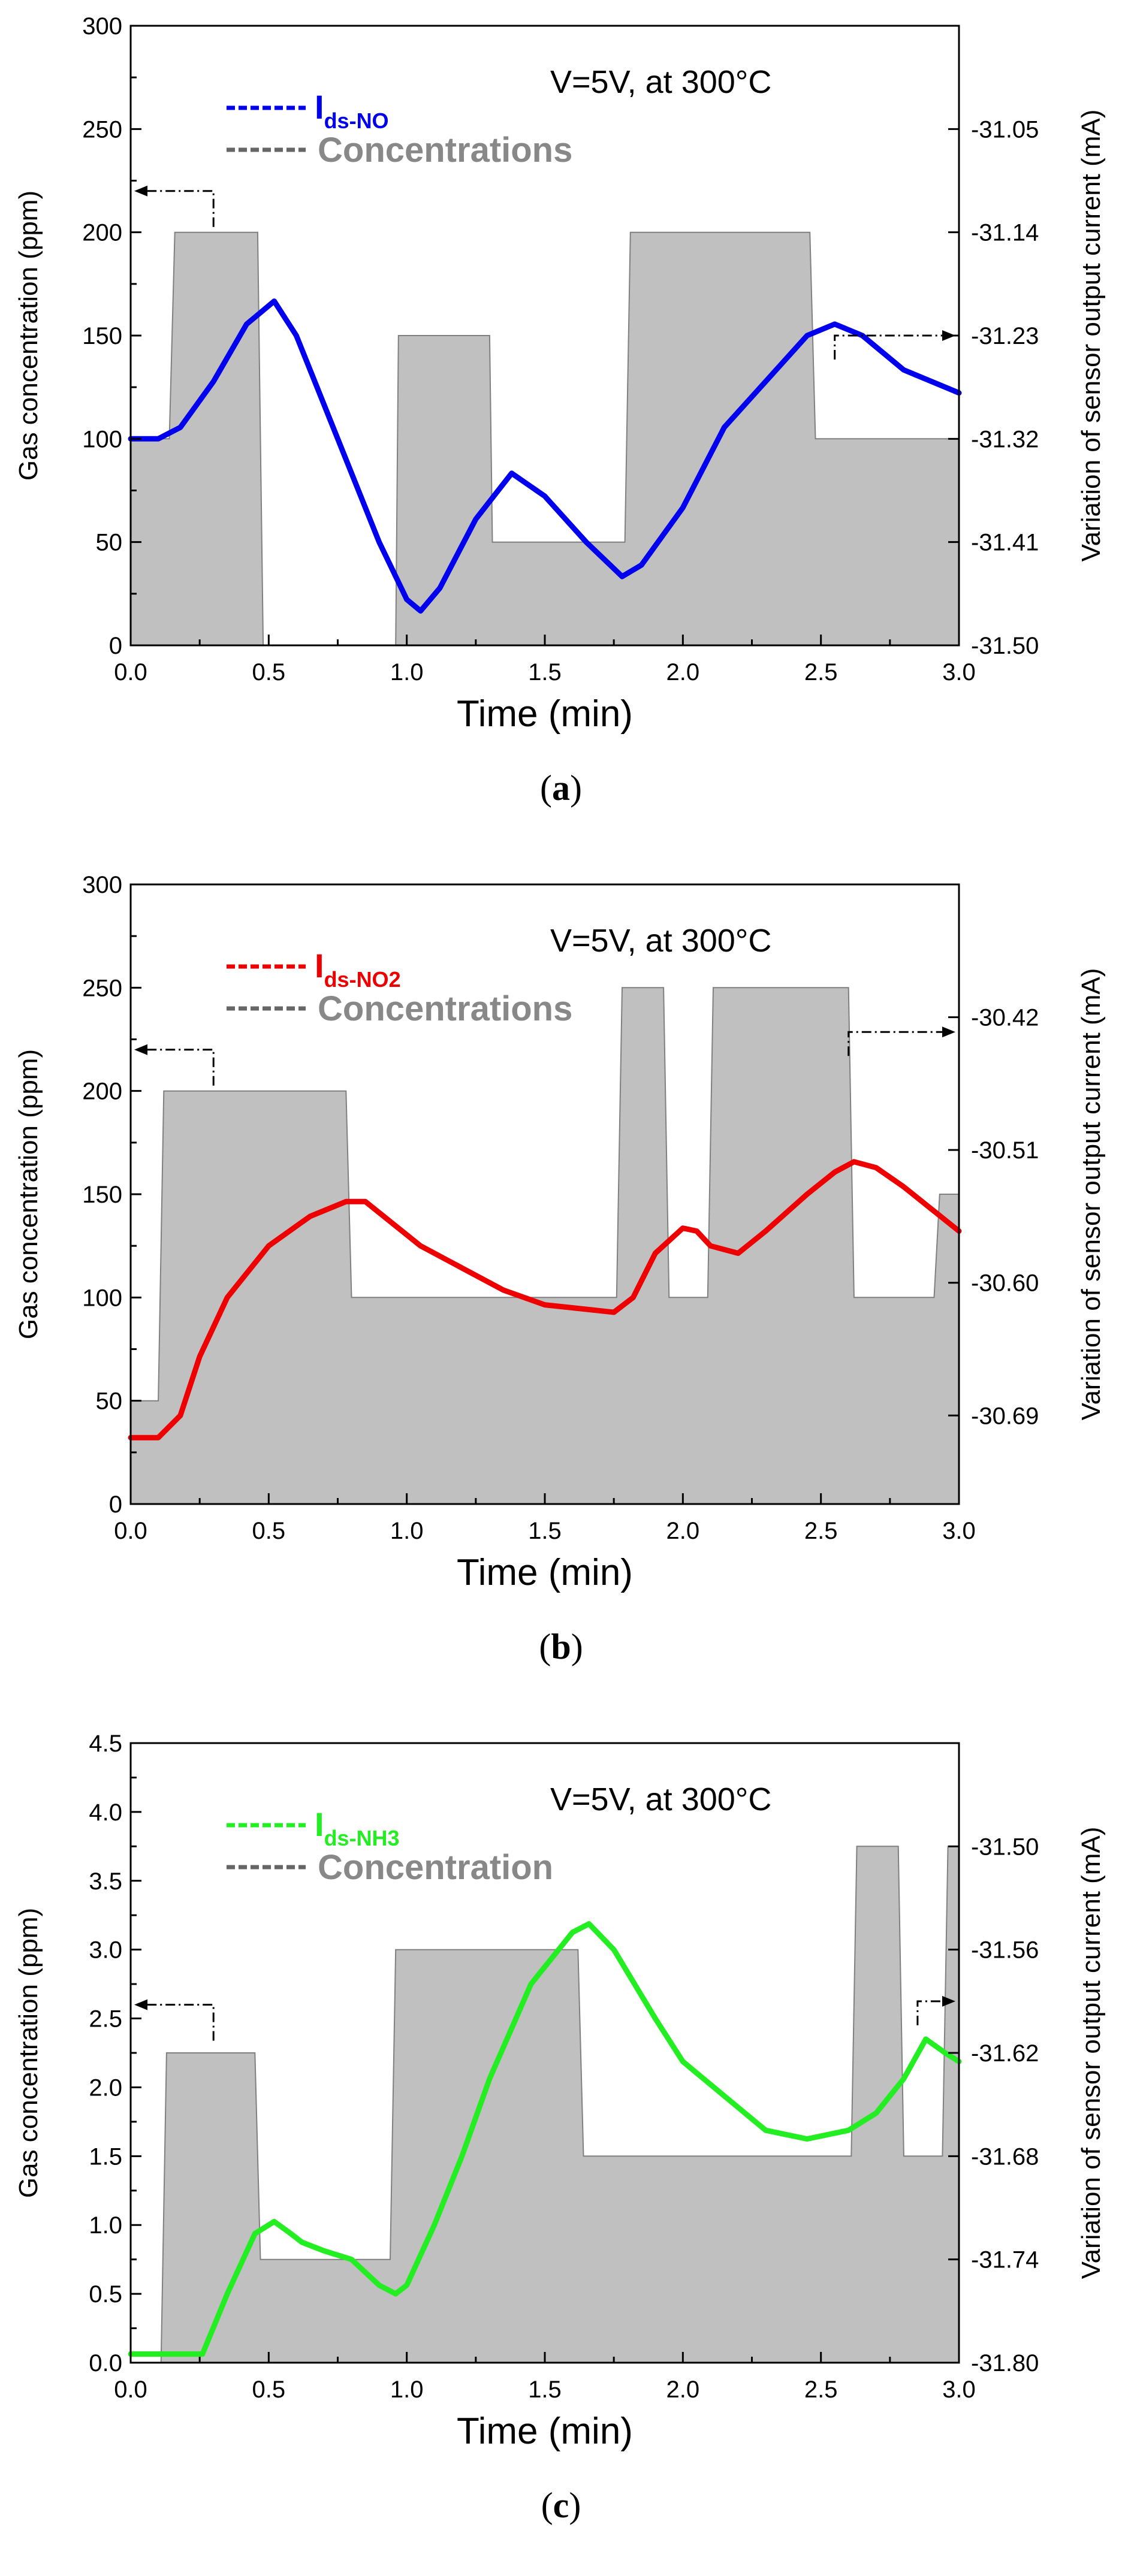 The width and height of the screenshot is (1122, 2576). What do you see at coordinates (435, 1868) in the screenshot?
I see `legend-conc-label: Concentration` at bounding box center [435, 1868].